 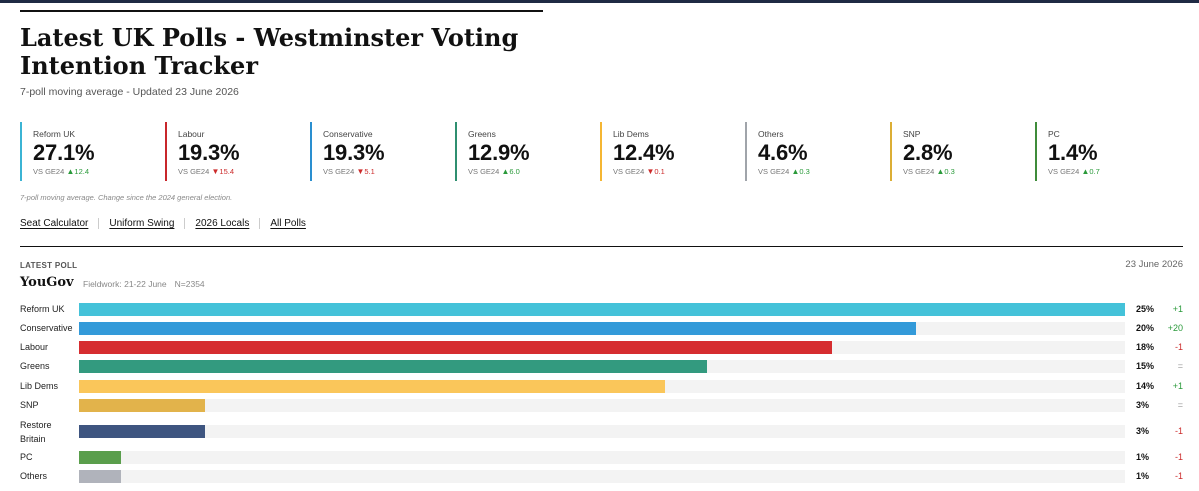 What do you see at coordinates (47, 282) in the screenshot?
I see `pollster-name: YouGov` at bounding box center [47, 282].